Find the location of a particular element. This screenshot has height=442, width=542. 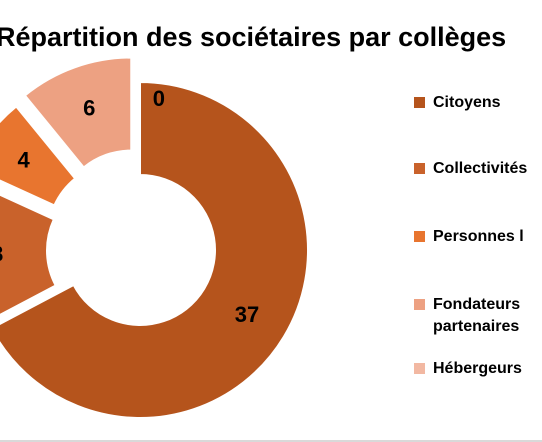

legend-label-personnes: Personnes l is located at coordinates (478, 236).